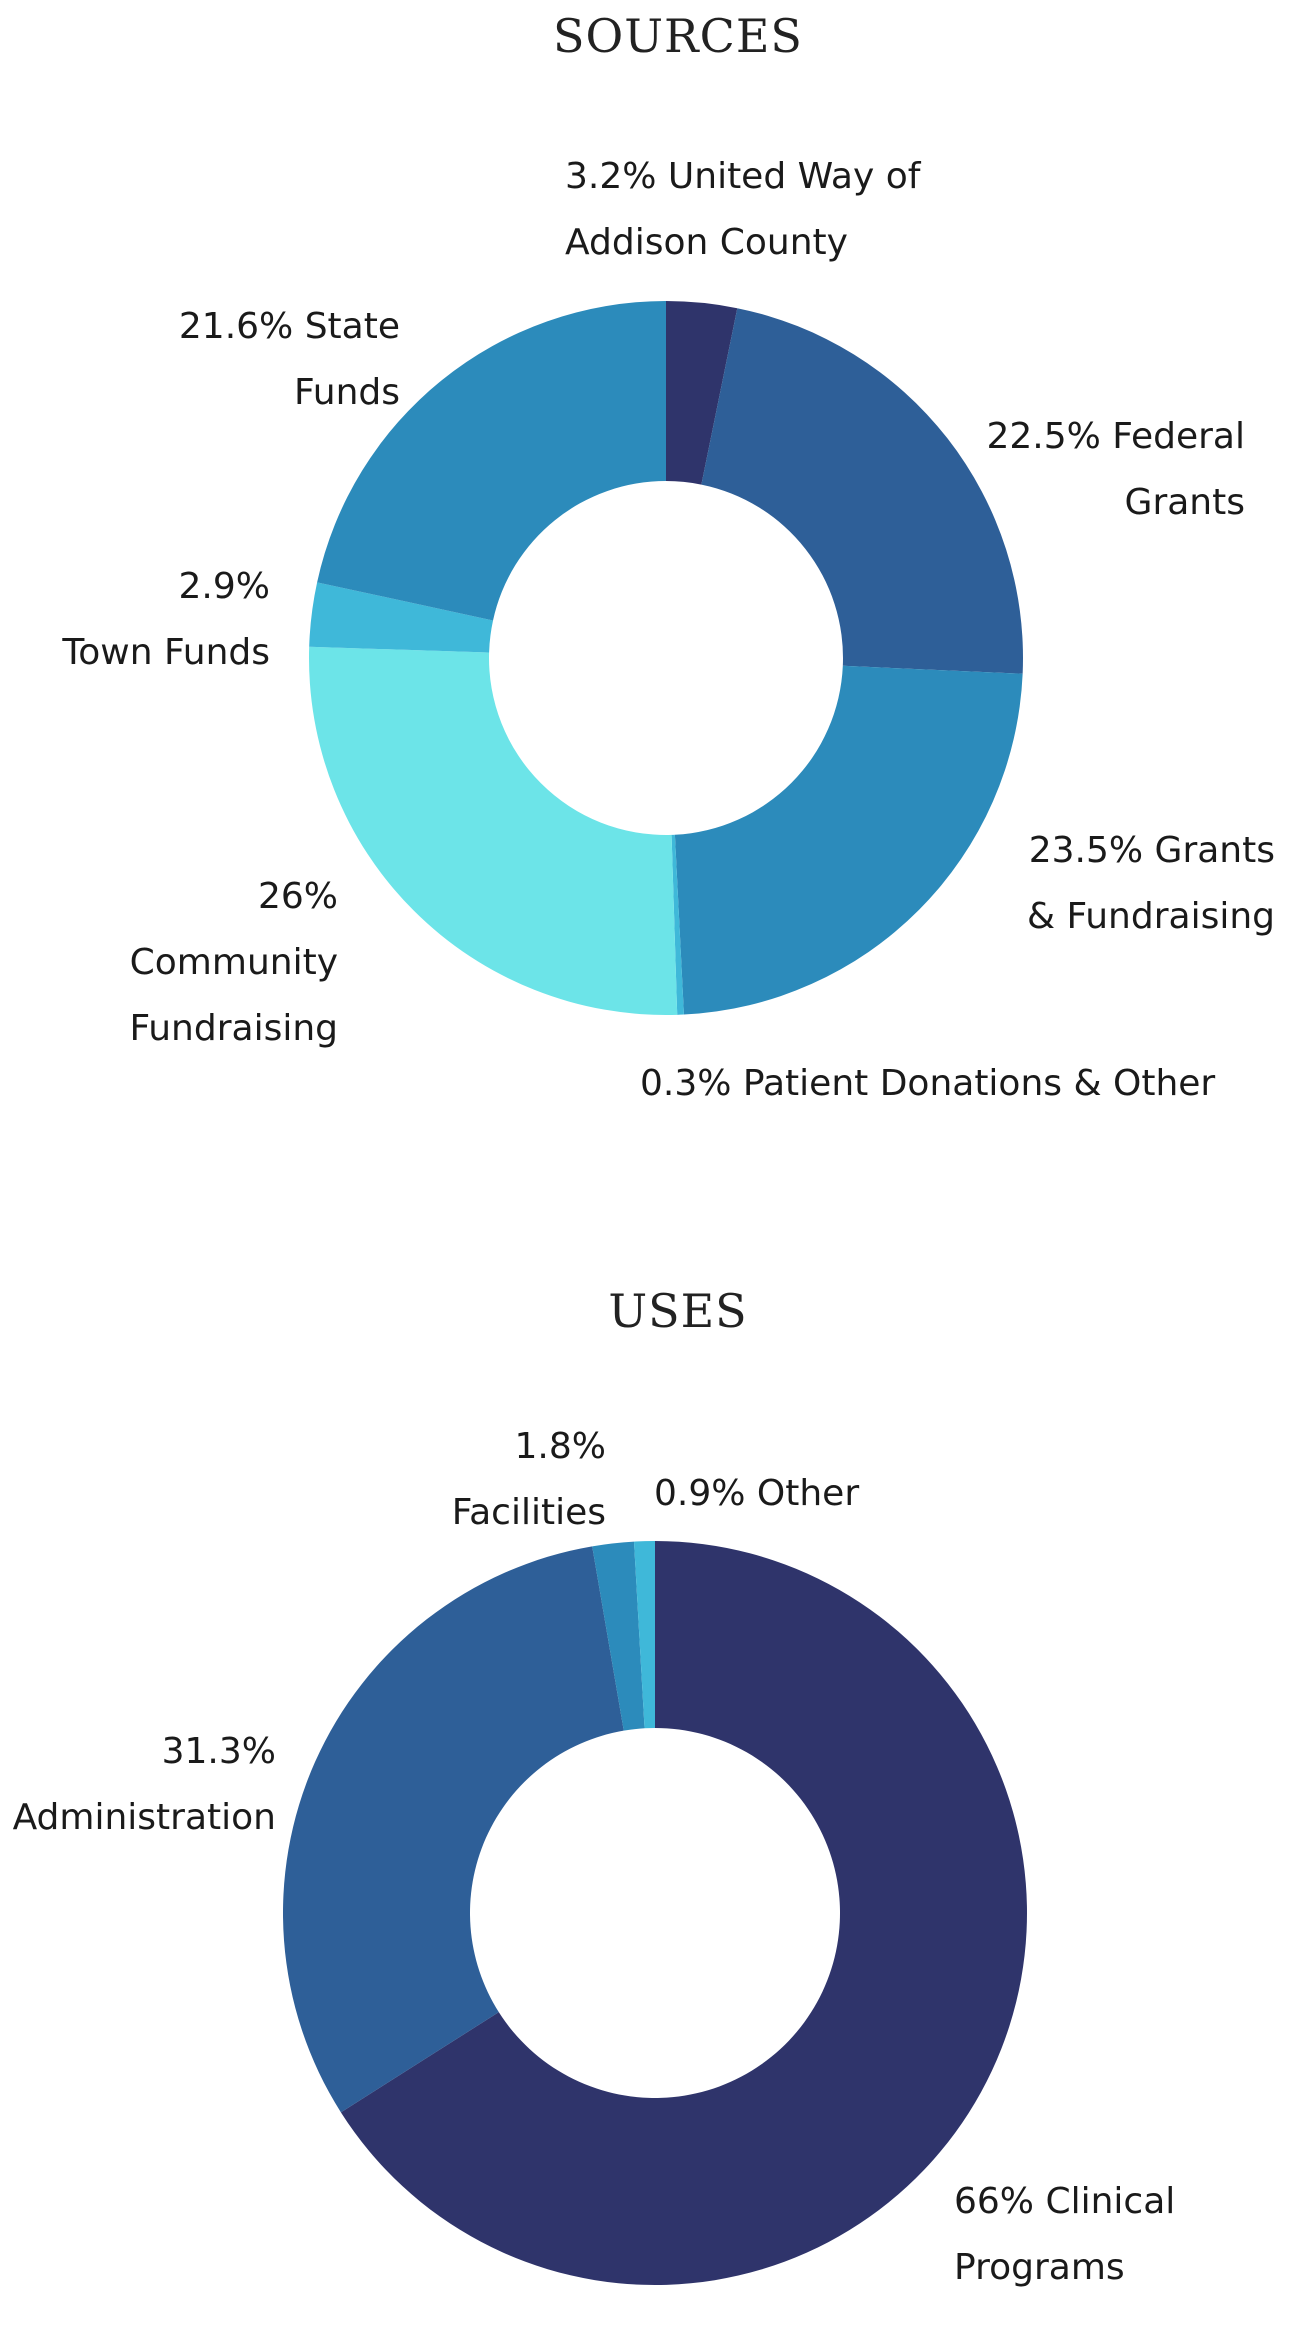 Image resolution: width=1305 pixels, height=2351 pixels. Describe the element at coordinates (560, 1446) in the screenshot. I see `uses-slice-label-2-line-0: 1.8%` at that location.